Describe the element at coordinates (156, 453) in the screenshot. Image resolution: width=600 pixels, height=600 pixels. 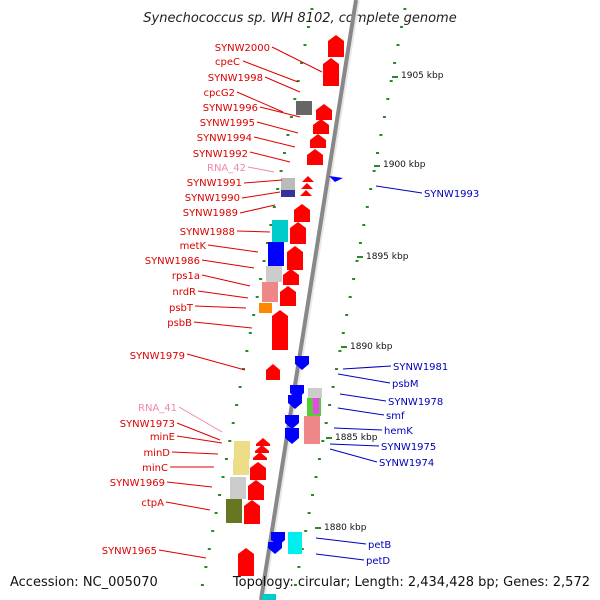
I see `gene-label-mind: minD` at that location.